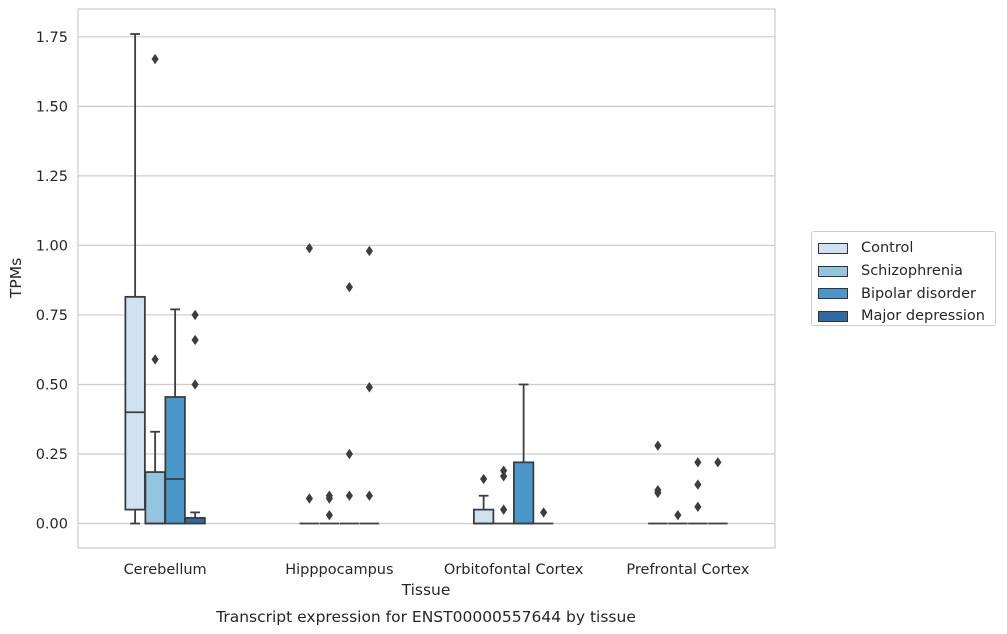 This screenshot has height=634, width=1007. What do you see at coordinates (52, 246) in the screenshot?
I see `y-tick-label: 1.00` at bounding box center [52, 246].